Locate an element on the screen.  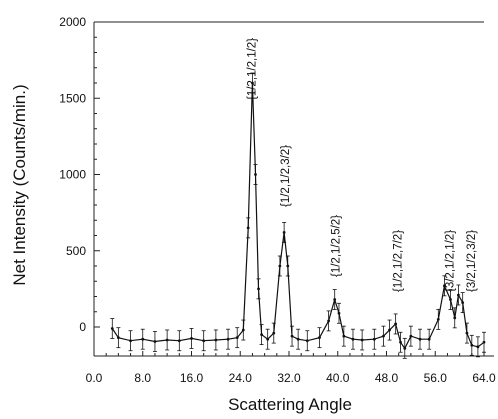
y-tick-label: 0 is located at coordinates (82, 327).